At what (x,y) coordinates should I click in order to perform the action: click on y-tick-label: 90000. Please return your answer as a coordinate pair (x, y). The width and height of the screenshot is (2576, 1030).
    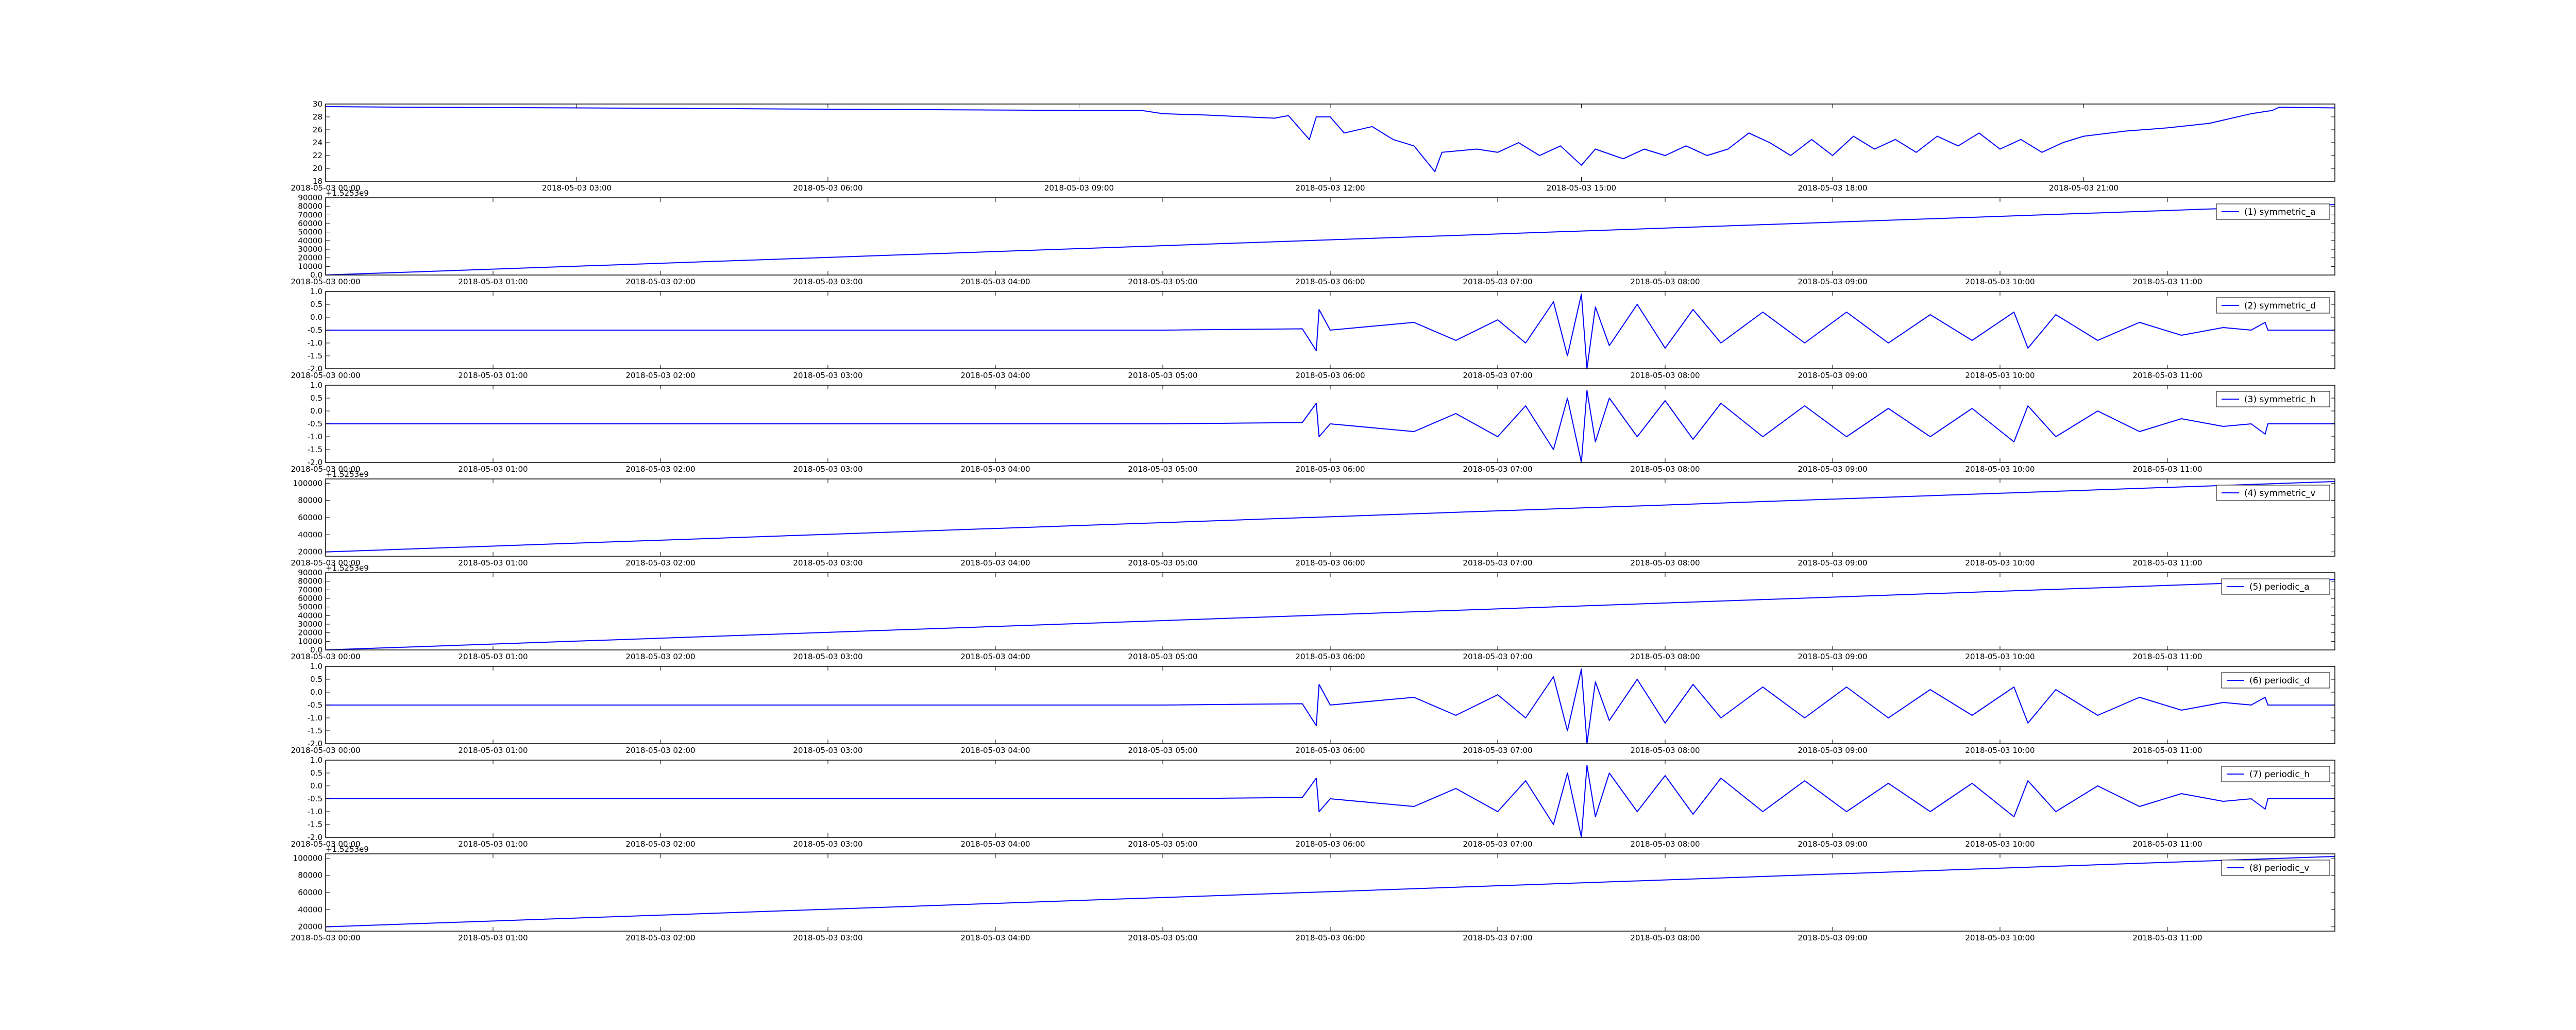
    Looking at the image, I should click on (310, 197).